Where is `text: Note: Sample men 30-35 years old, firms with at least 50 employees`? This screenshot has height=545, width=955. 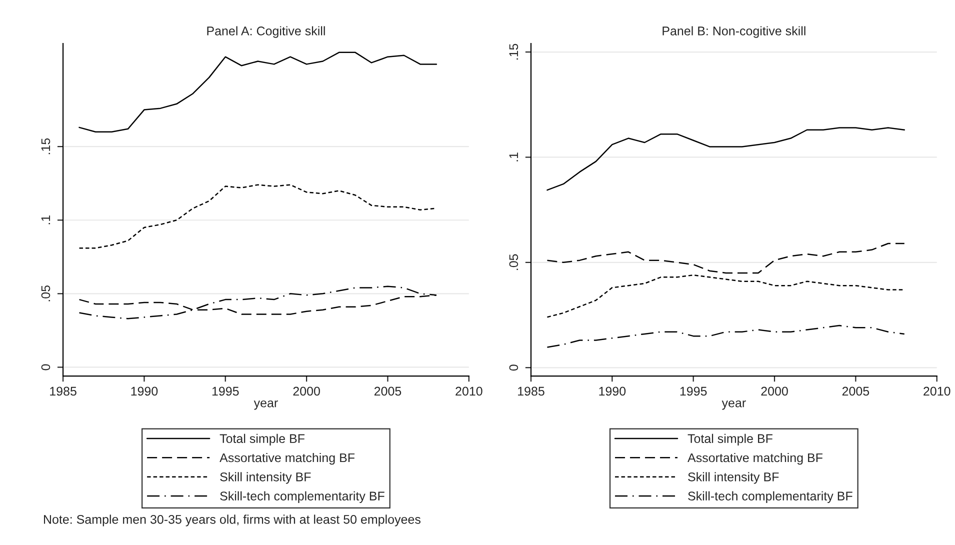
text: Note: Sample men 30-35 years old, firms with at least 50 employees is located at coordinates (232, 520).